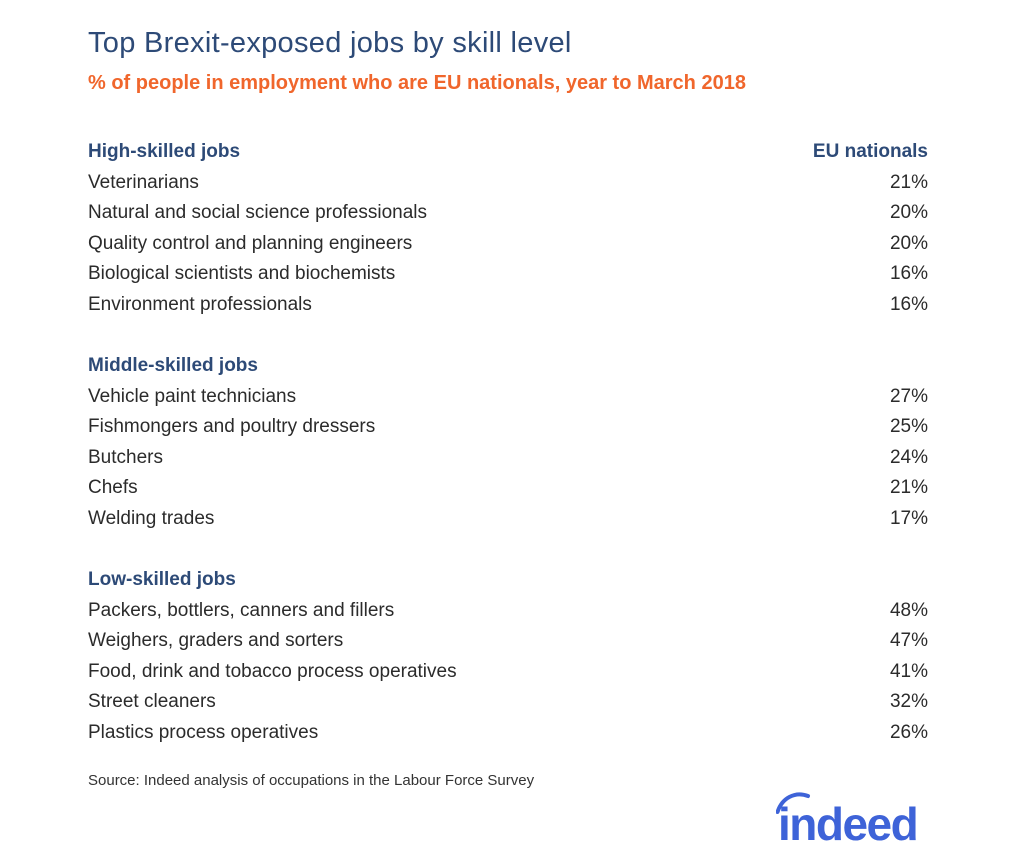 Image resolution: width=1024 pixels, height=850 pixels. Describe the element at coordinates (908, 732) in the screenshot. I see `job-value: 26%` at that location.